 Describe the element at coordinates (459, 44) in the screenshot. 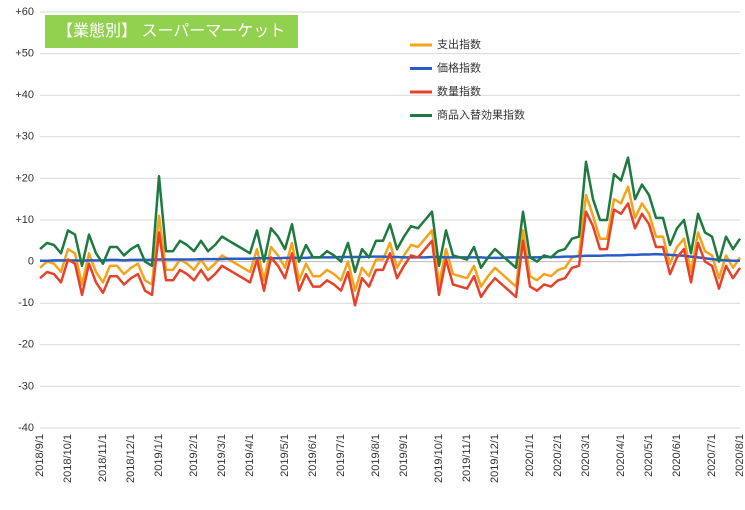

I see `legend-label: 支出指数` at that location.